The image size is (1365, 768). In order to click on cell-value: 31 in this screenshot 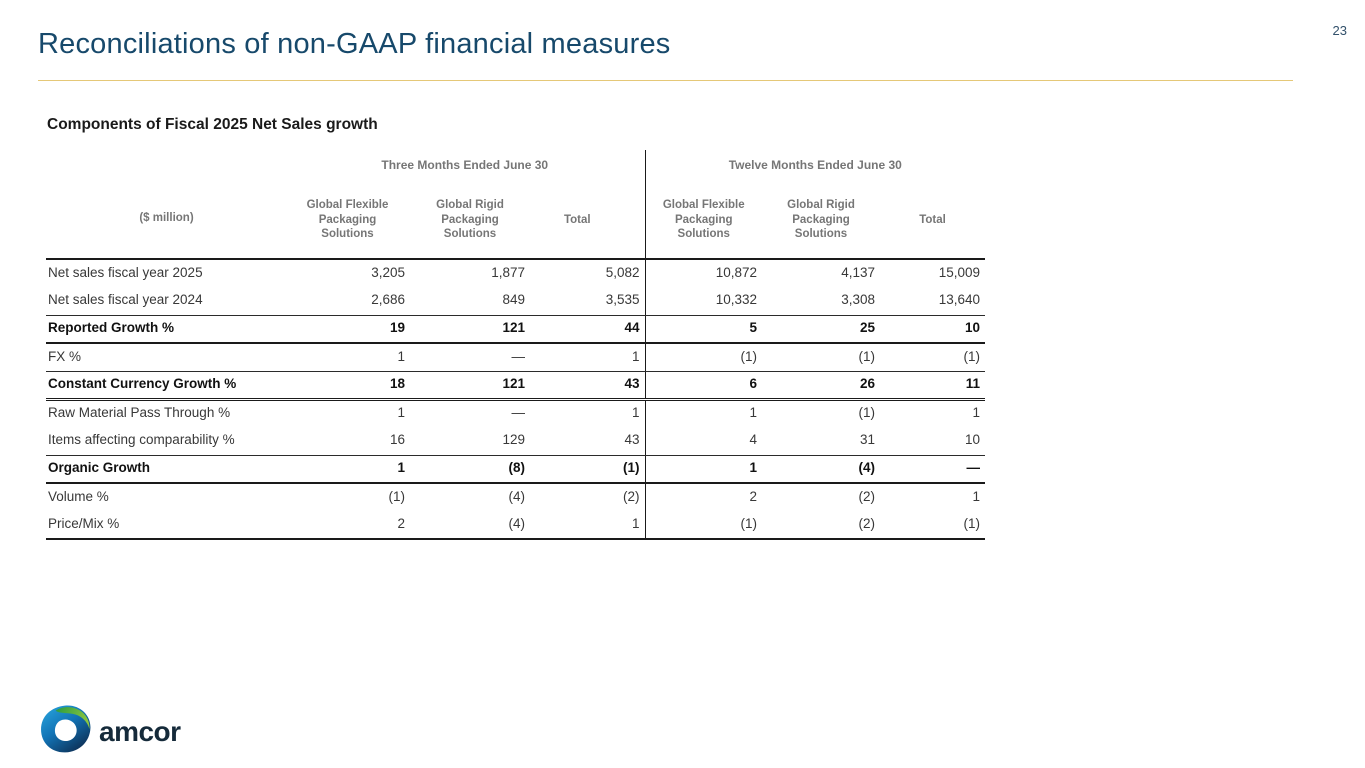, I will do `click(821, 441)`.